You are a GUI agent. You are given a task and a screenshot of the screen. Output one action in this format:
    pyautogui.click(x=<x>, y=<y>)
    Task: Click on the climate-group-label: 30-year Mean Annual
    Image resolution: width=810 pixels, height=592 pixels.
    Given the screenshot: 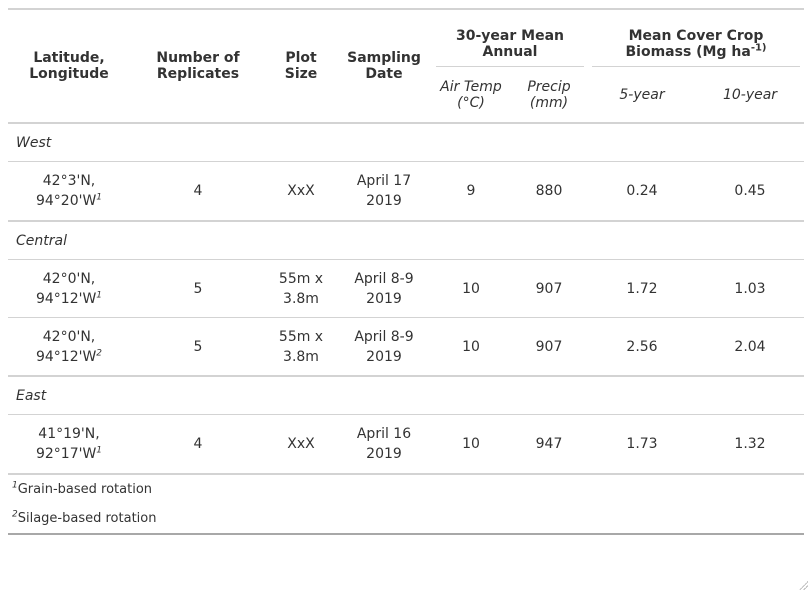 What is the action you would take?
    pyautogui.click(x=510, y=47)
    